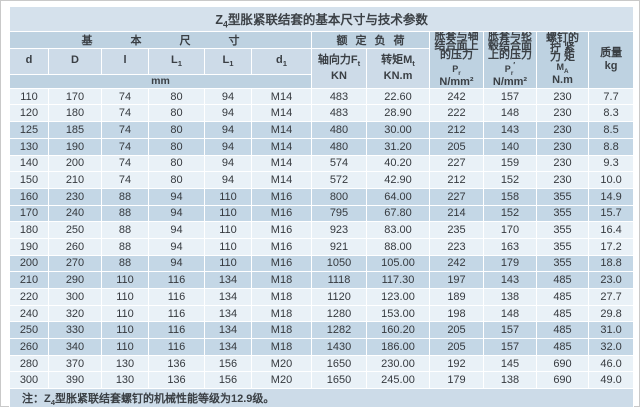 The image size is (640, 408). What do you see at coordinates (611, 130) in the screenshot?
I see `cell: 8.5` at bounding box center [611, 130].